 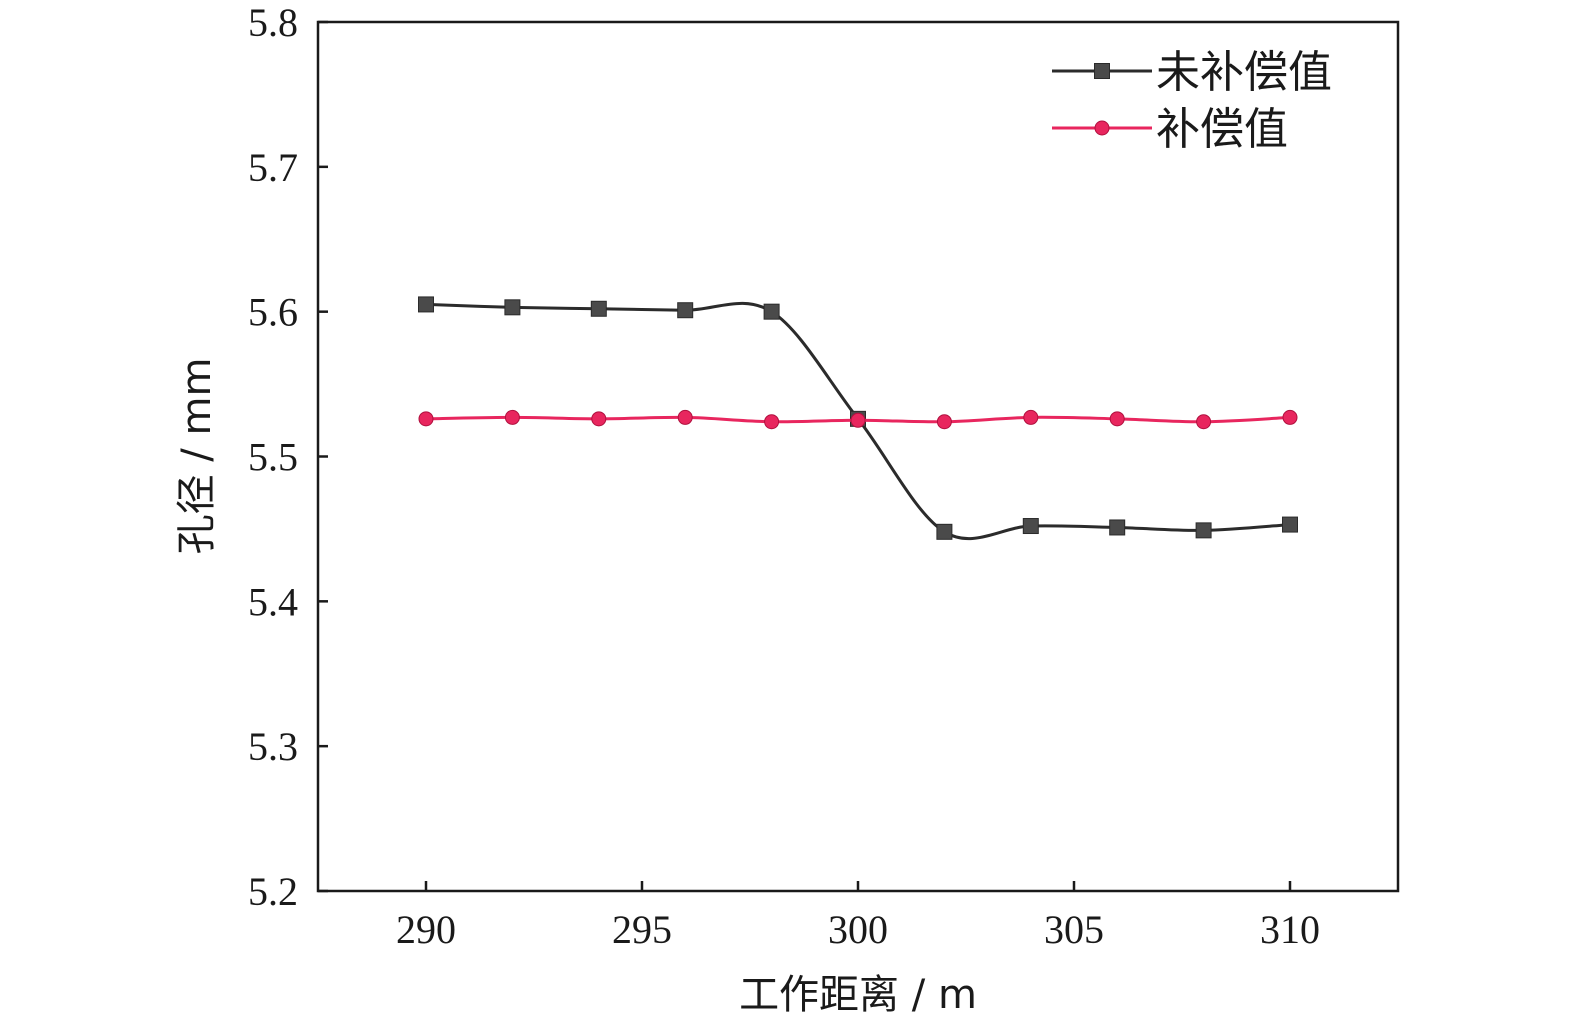 I want to click on x-tick-label: 290, so click(x=426, y=929).